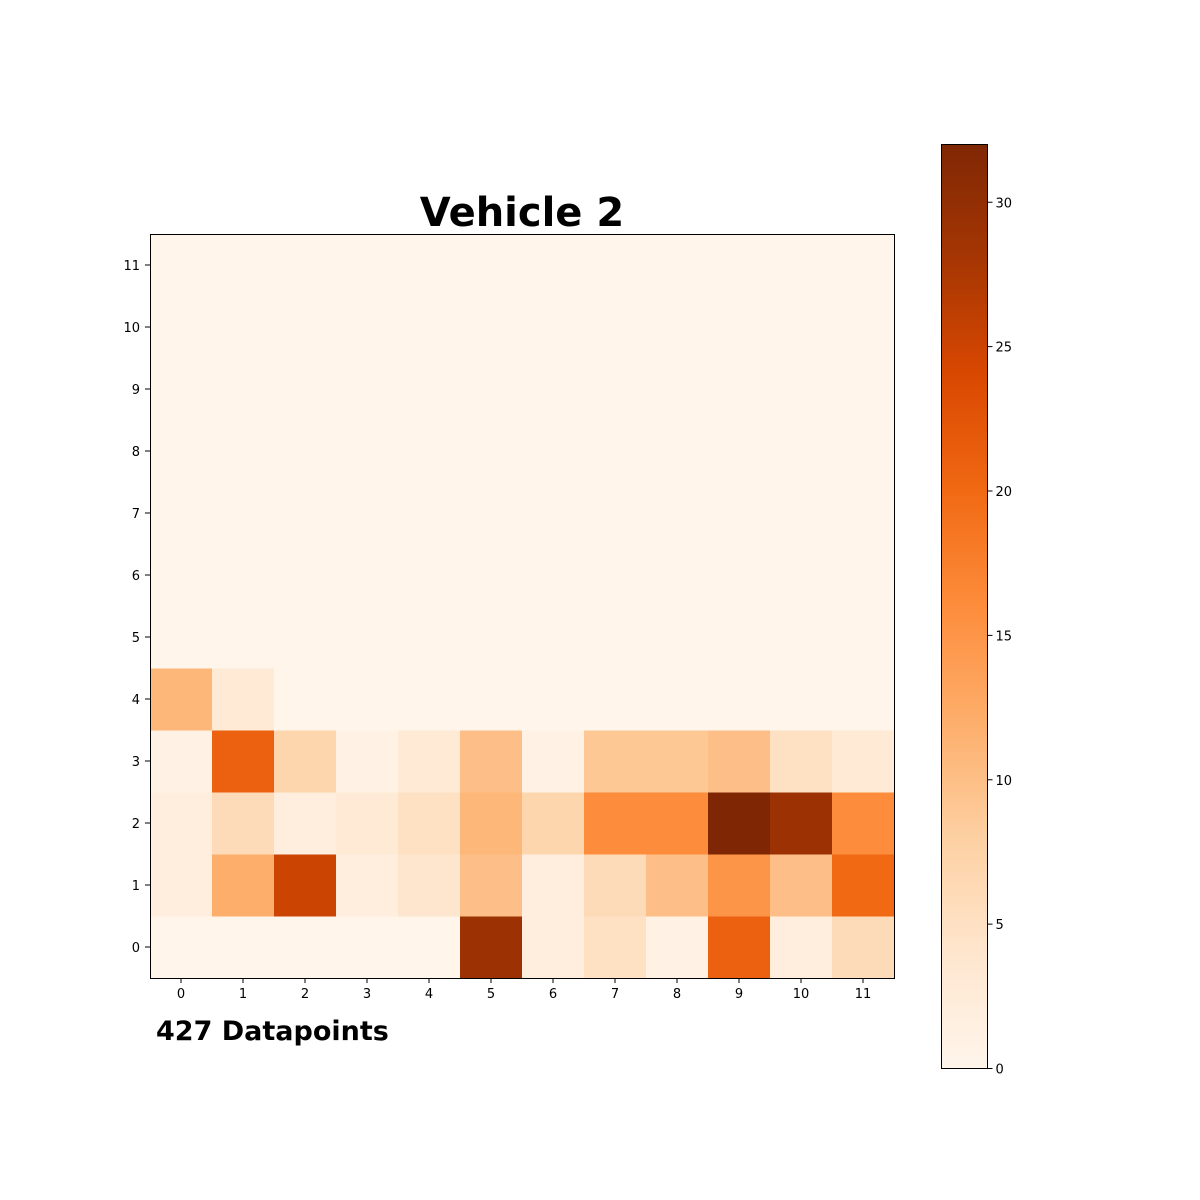 Image resolution: width=1200 pixels, height=1200 pixels. I want to click on colorbar, so click(964, 606).